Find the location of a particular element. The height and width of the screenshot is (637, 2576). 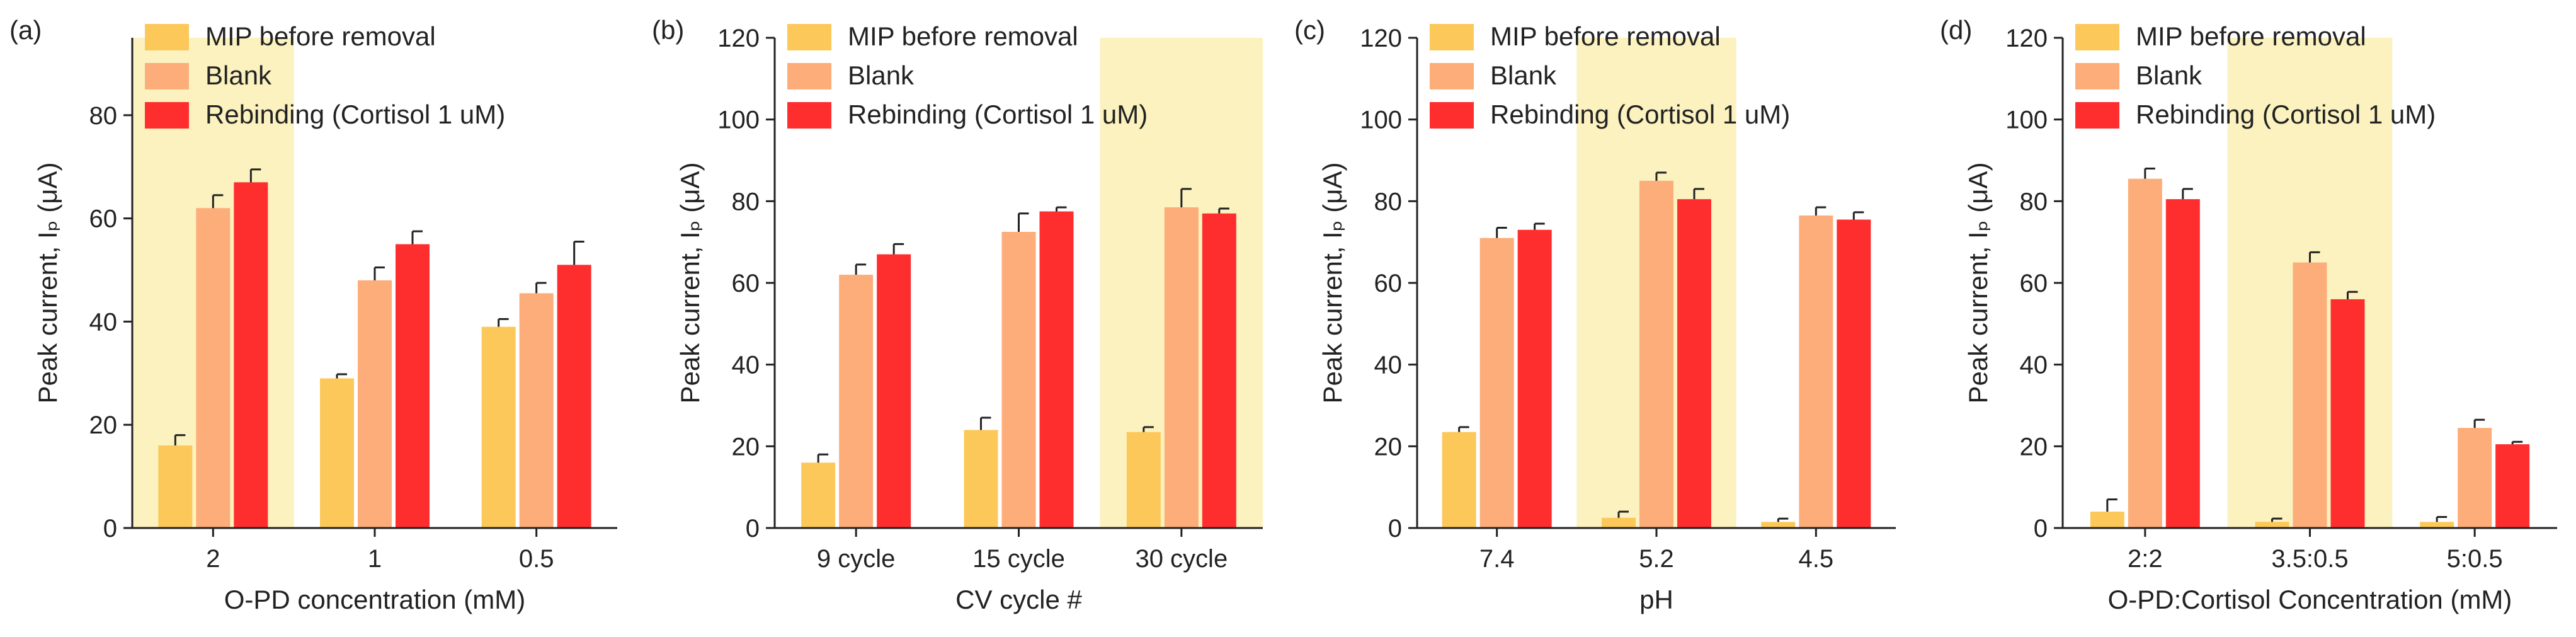

x-axis-title: CV cycle # is located at coordinates (1018, 599).